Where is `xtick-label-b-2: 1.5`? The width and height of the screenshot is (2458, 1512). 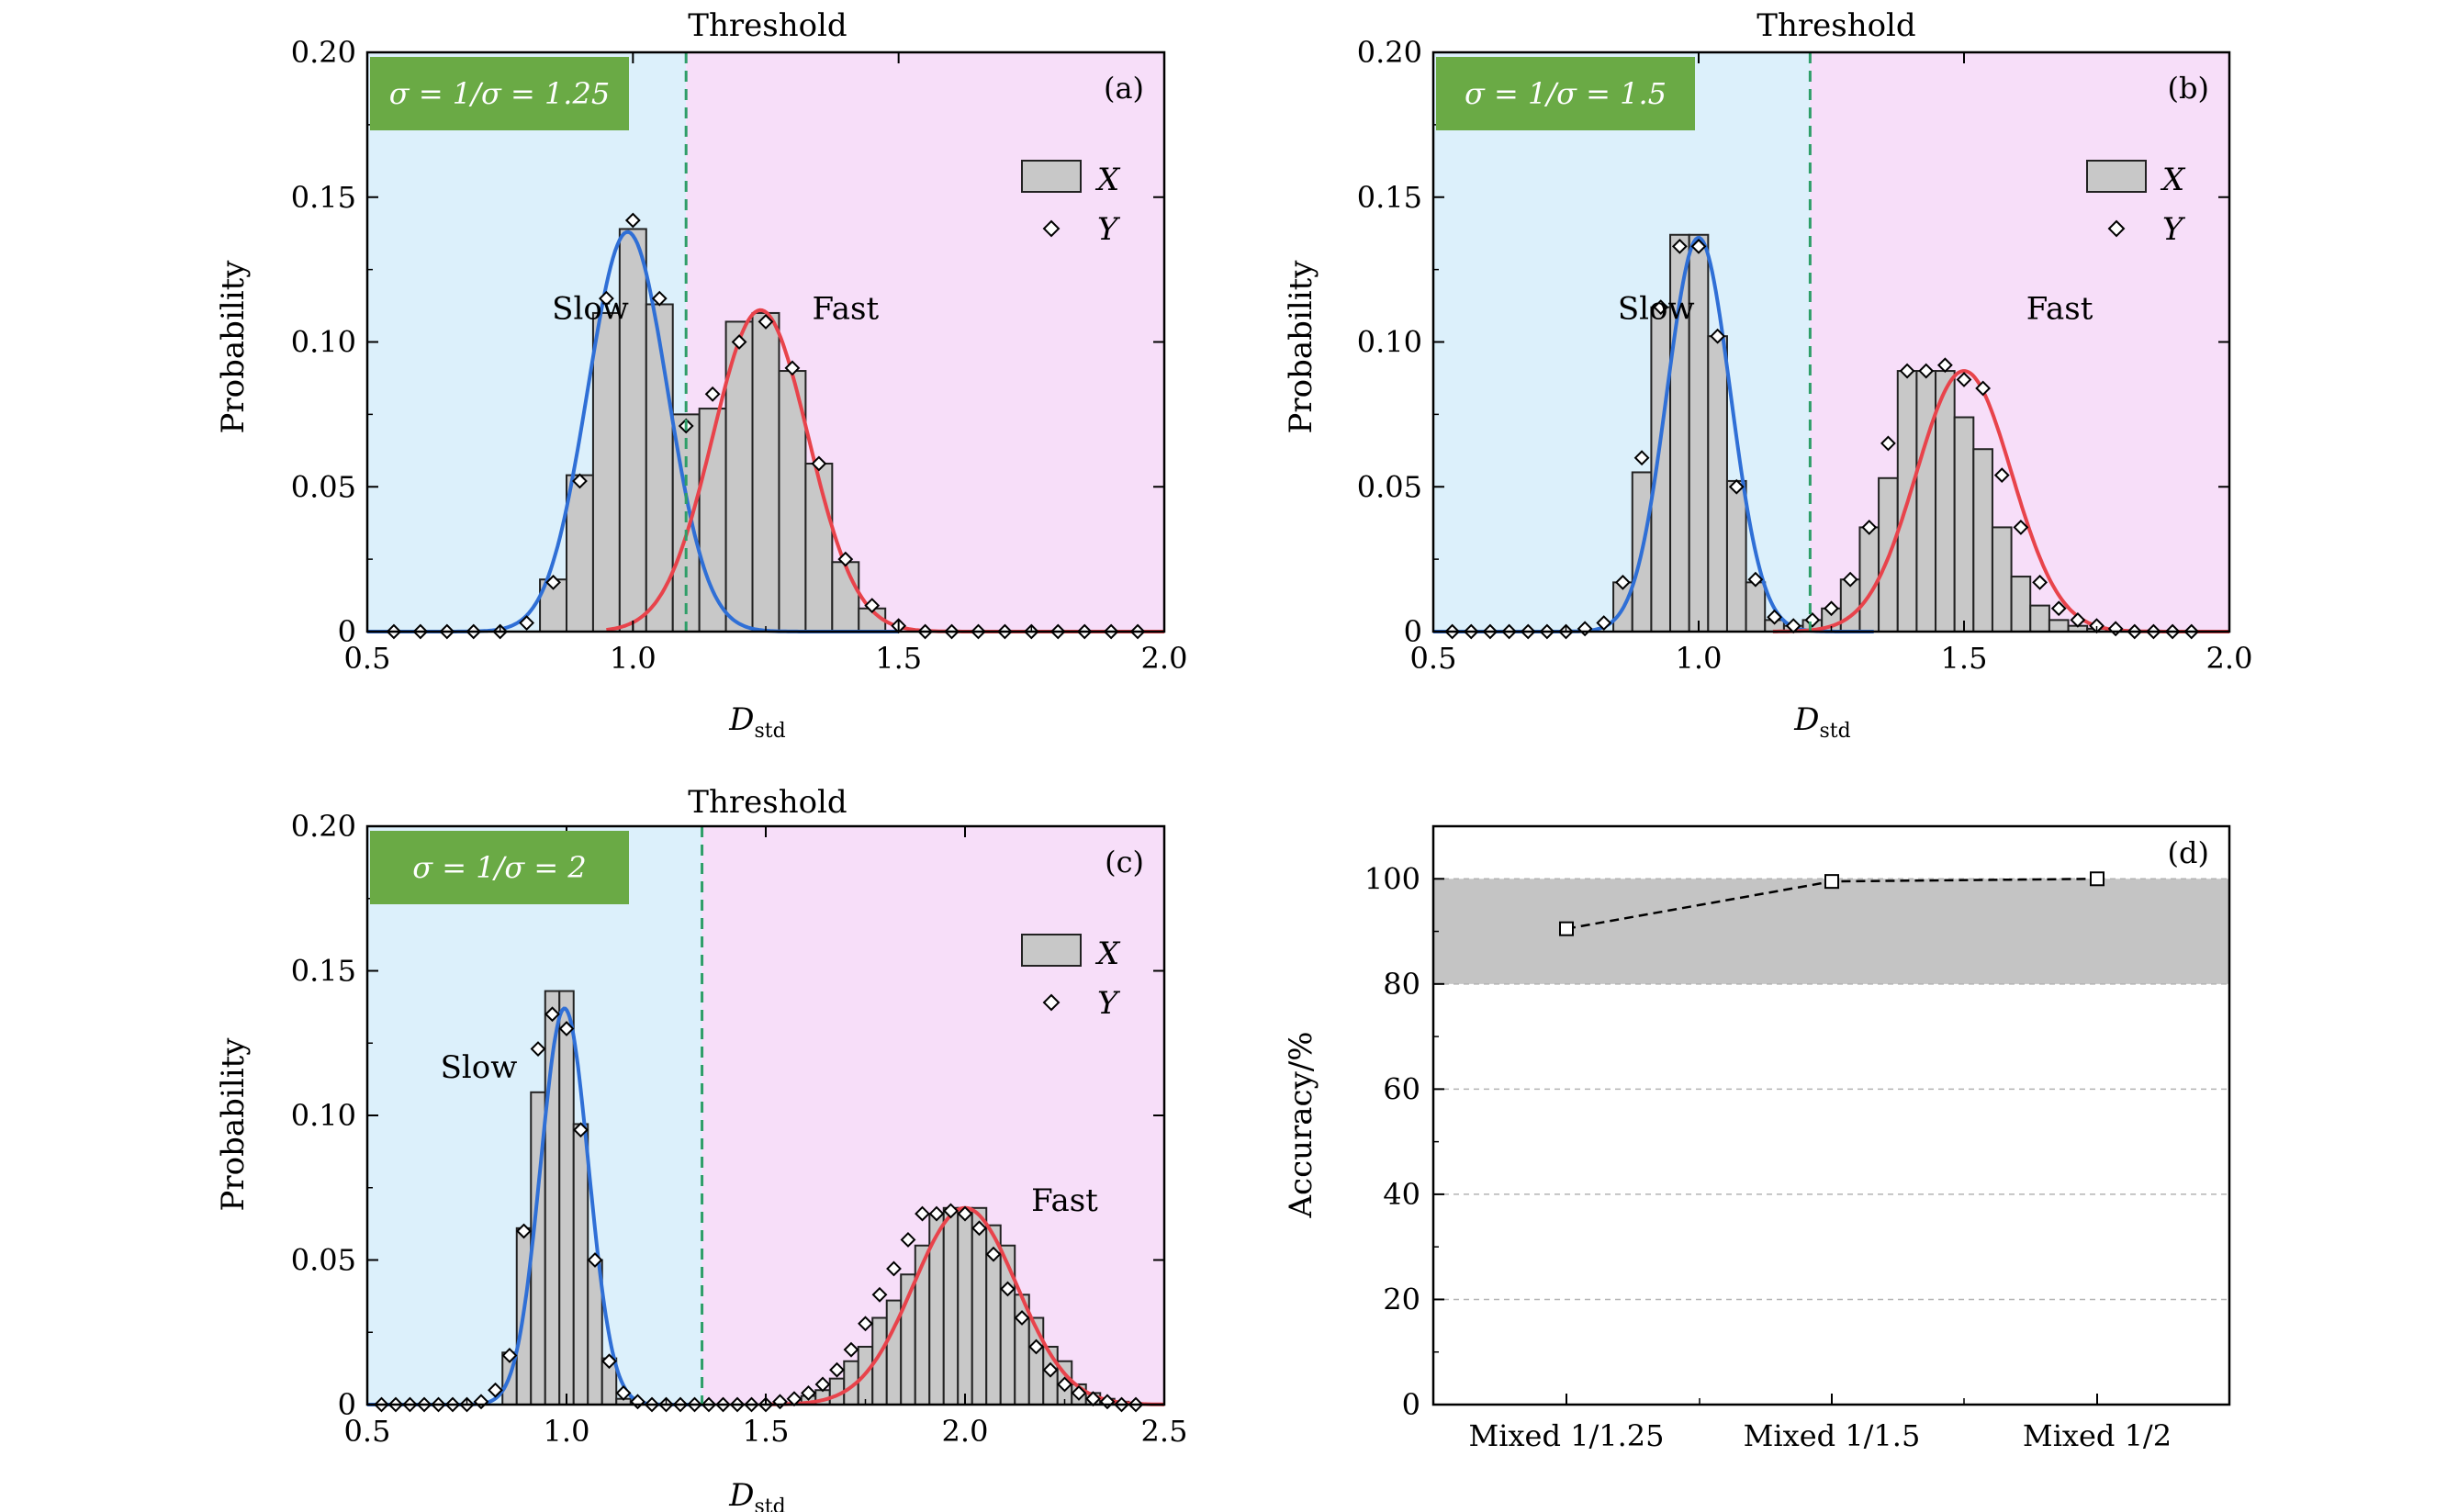
xtick-label-b-2: 1.5 is located at coordinates (1964, 658).